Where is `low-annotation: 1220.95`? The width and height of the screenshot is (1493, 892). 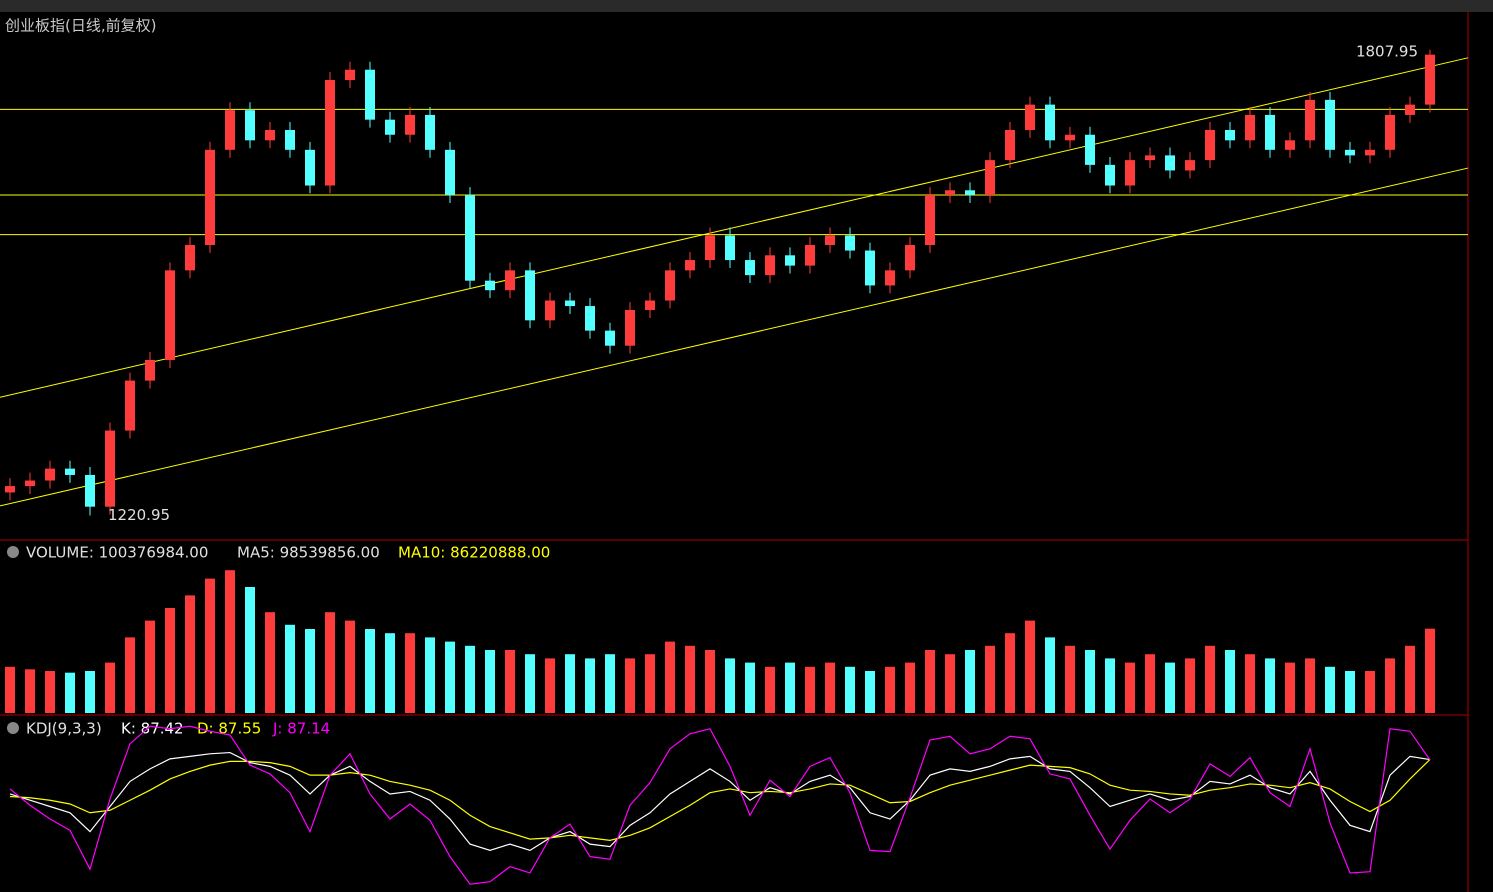 low-annotation: 1220.95 is located at coordinates (139, 515).